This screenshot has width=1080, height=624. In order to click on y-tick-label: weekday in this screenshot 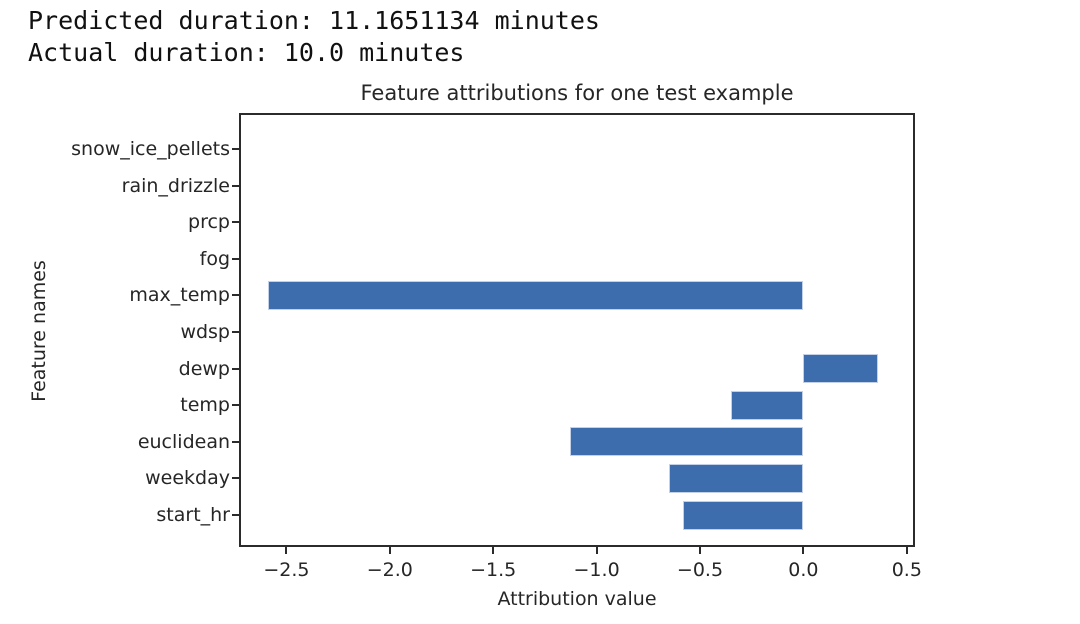, I will do `click(187, 478)`.